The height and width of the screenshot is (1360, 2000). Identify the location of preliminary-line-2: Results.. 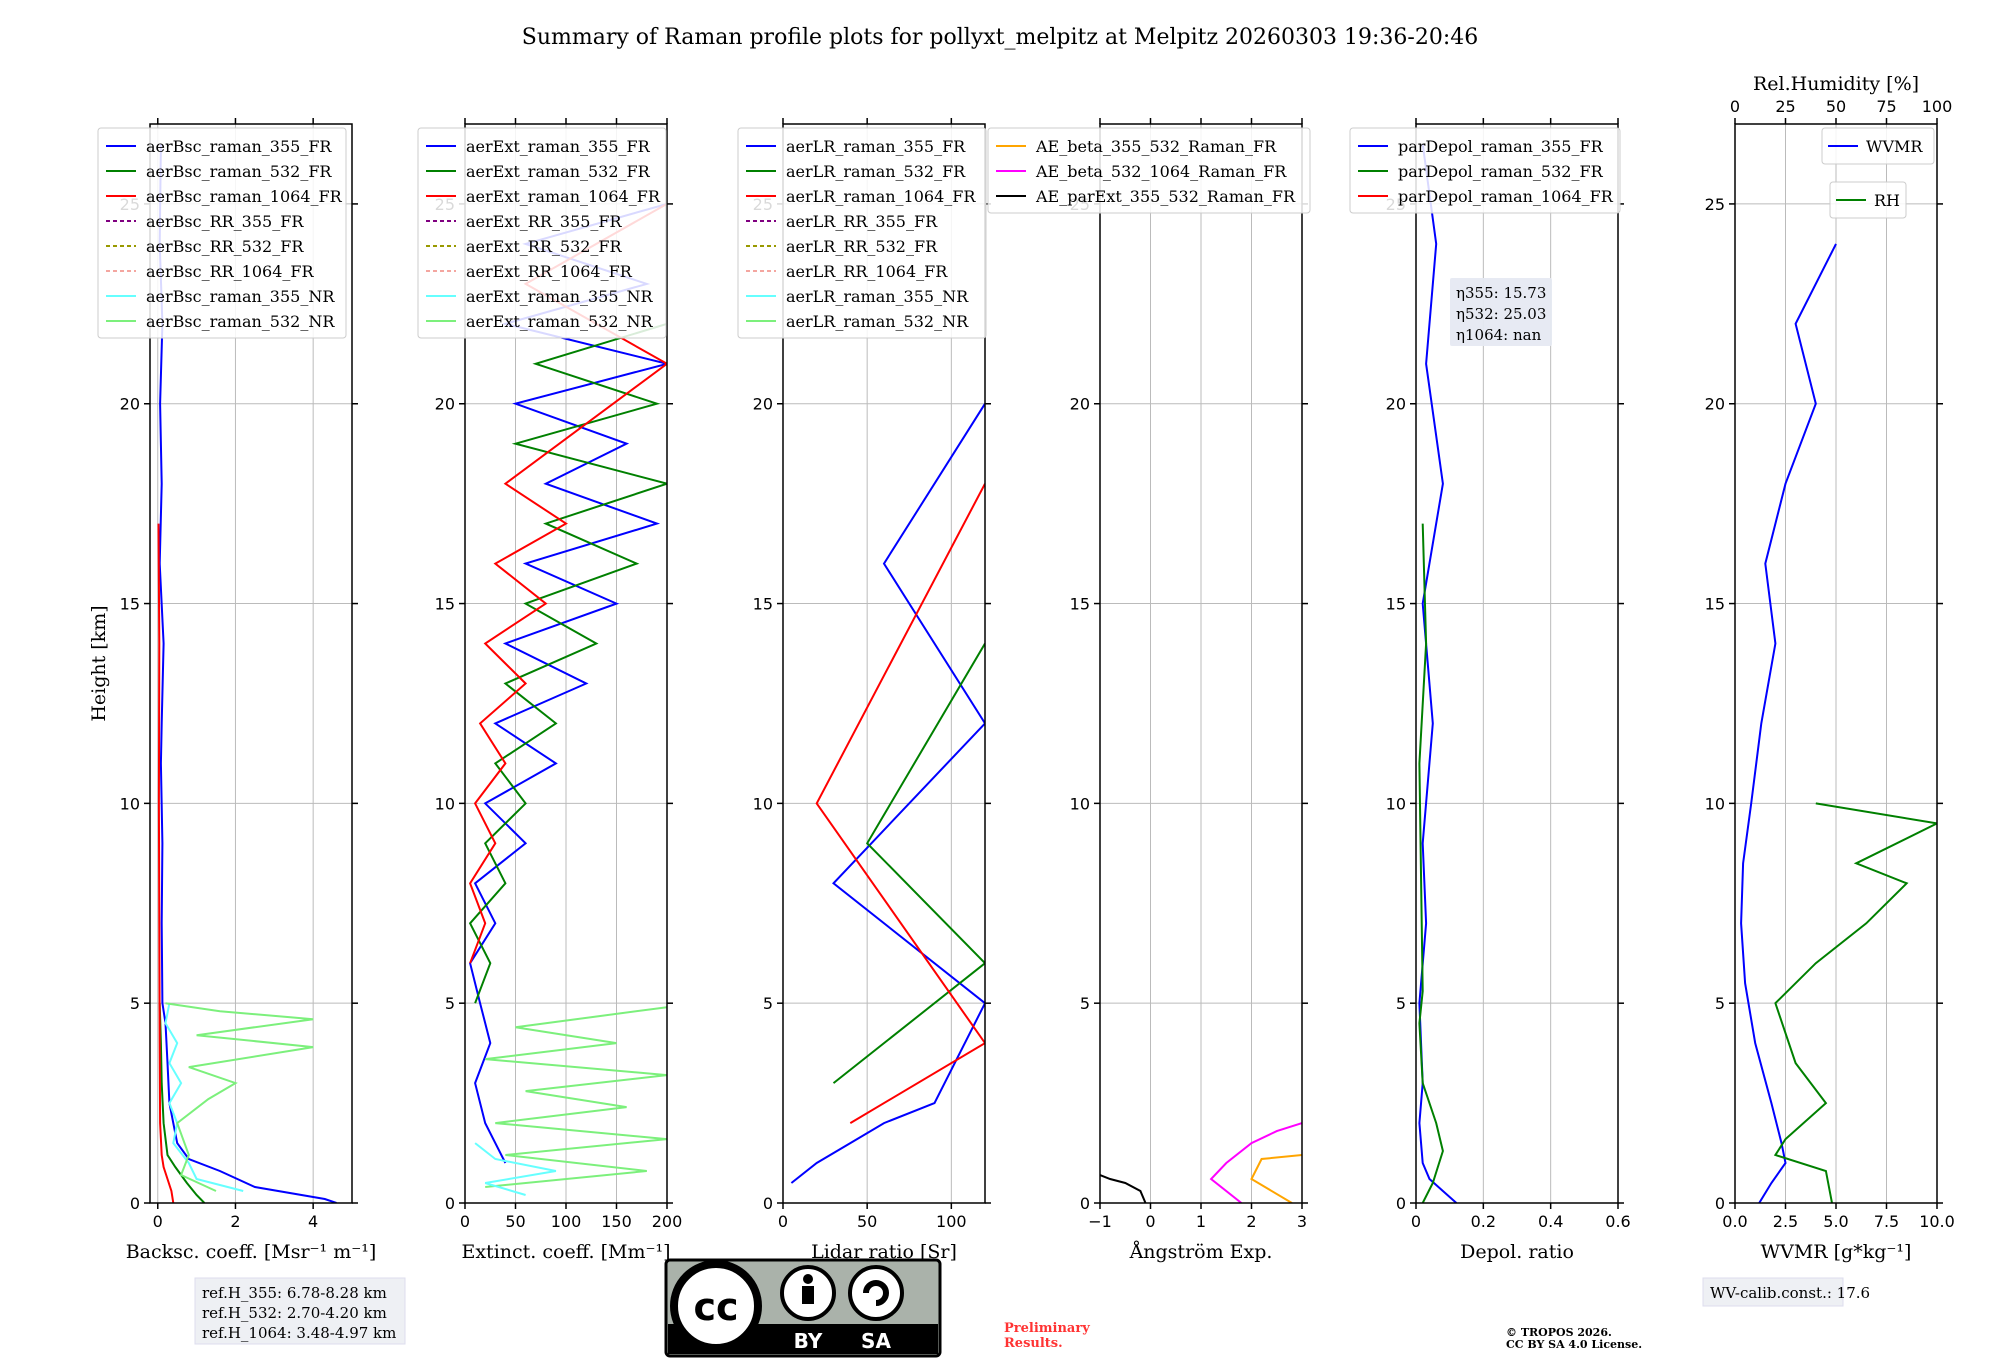
(1033, 1343).